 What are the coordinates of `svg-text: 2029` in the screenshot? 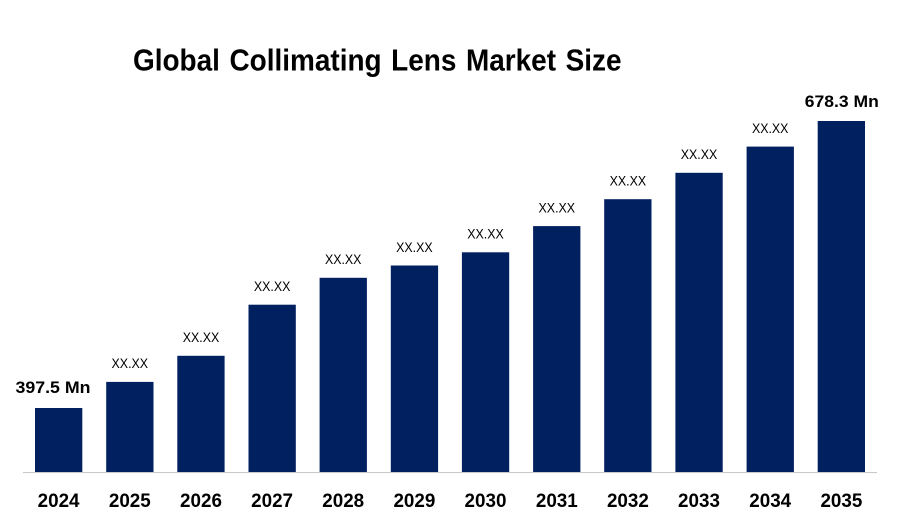 It's located at (414, 501).